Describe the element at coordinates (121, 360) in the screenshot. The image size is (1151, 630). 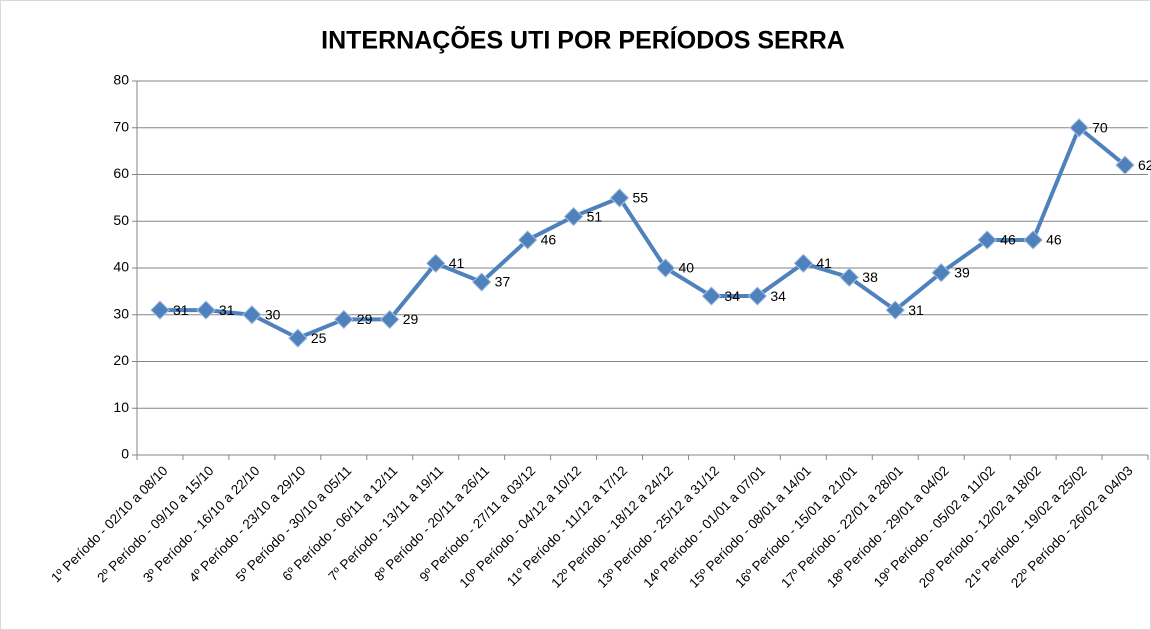
I see `y-tick-label: 20` at that location.